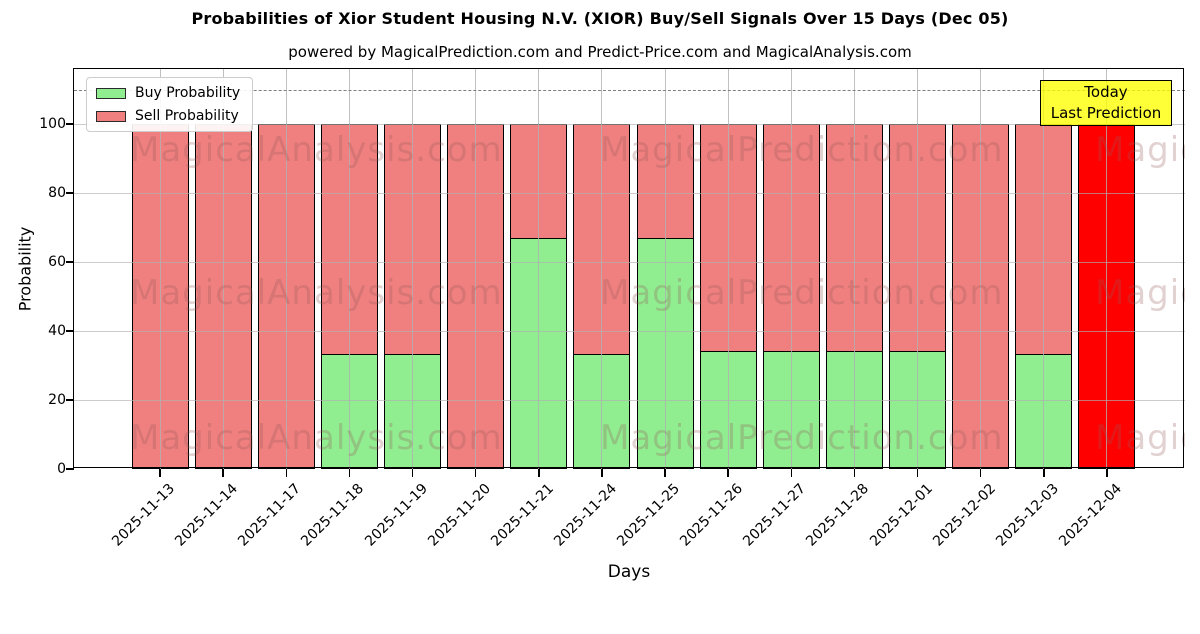  Describe the element at coordinates (629, 90) in the screenshot. I see `threshold-dashed-line` at that location.